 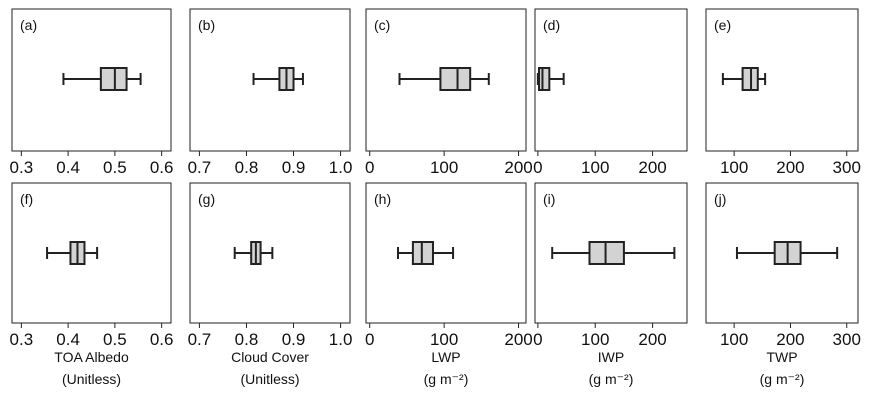 What do you see at coordinates (611, 357) in the screenshot?
I see `x-axis-label: IWP` at bounding box center [611, 357].